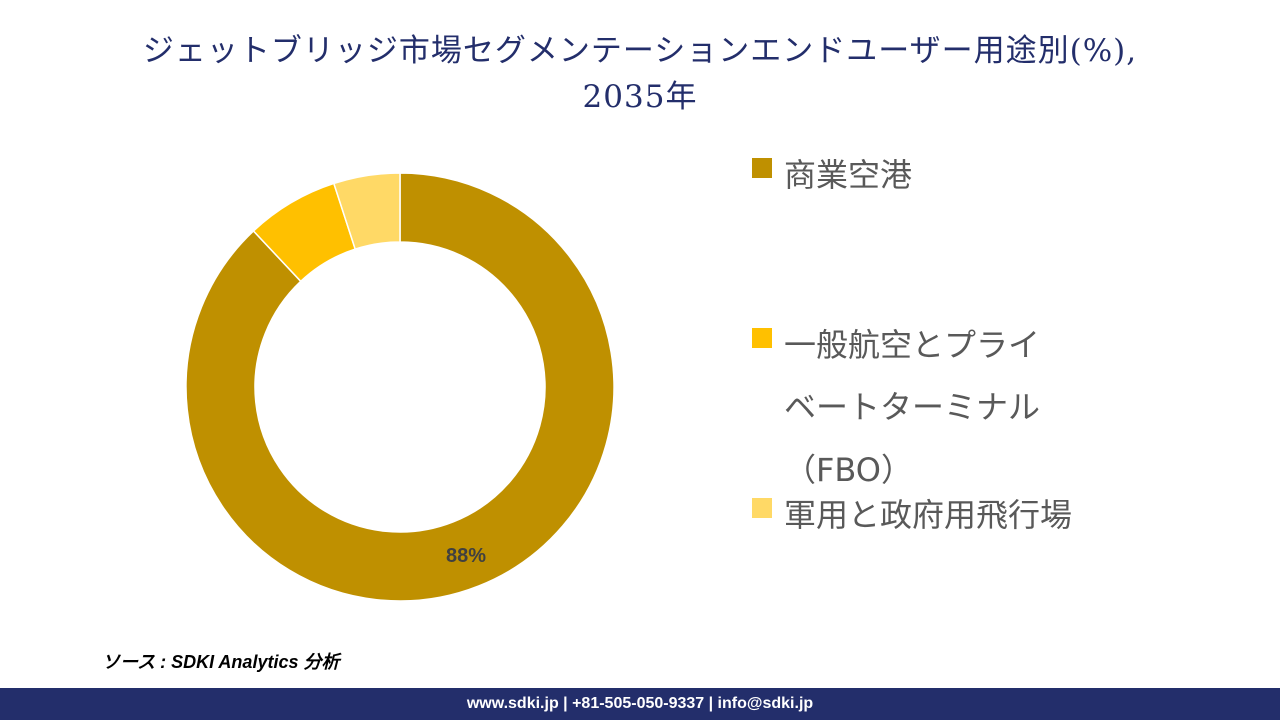  What do you see at coordinates (928, 175) in the screenshot?
I see `legend-item-commercial-airports: 商業空港` at bounding box center [928, 175].